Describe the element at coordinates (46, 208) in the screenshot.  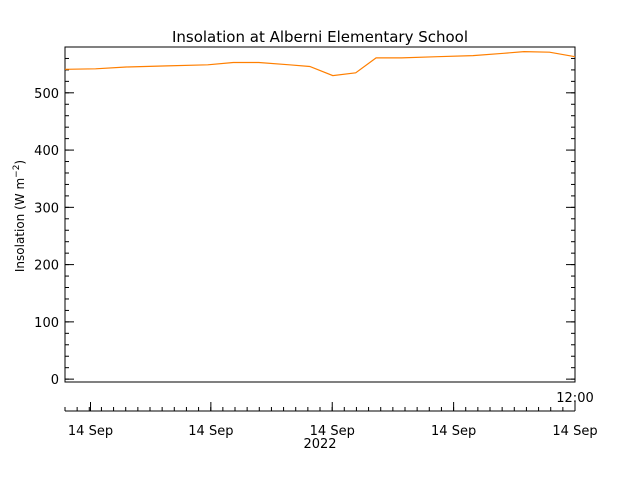
I see `y-tick-label: 300` at that location.